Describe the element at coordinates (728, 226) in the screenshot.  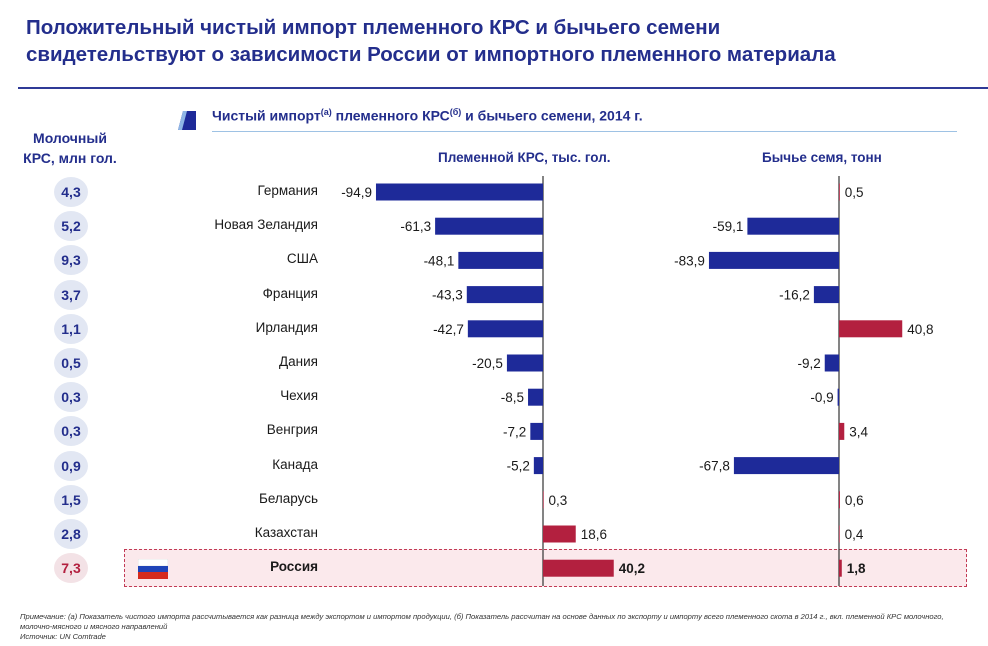
I see `semen-data-label: -59,1` at that location.